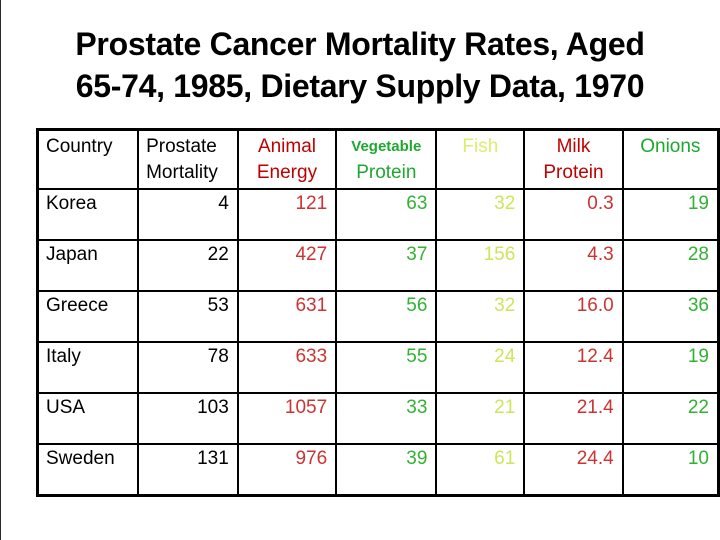 This screenshot has height=540, width=720. What do you see at coordinates (573, 159) in the screenshot?
I see `header-cell-milk_protein: Milk Protein` at bounding box center [573, 159].